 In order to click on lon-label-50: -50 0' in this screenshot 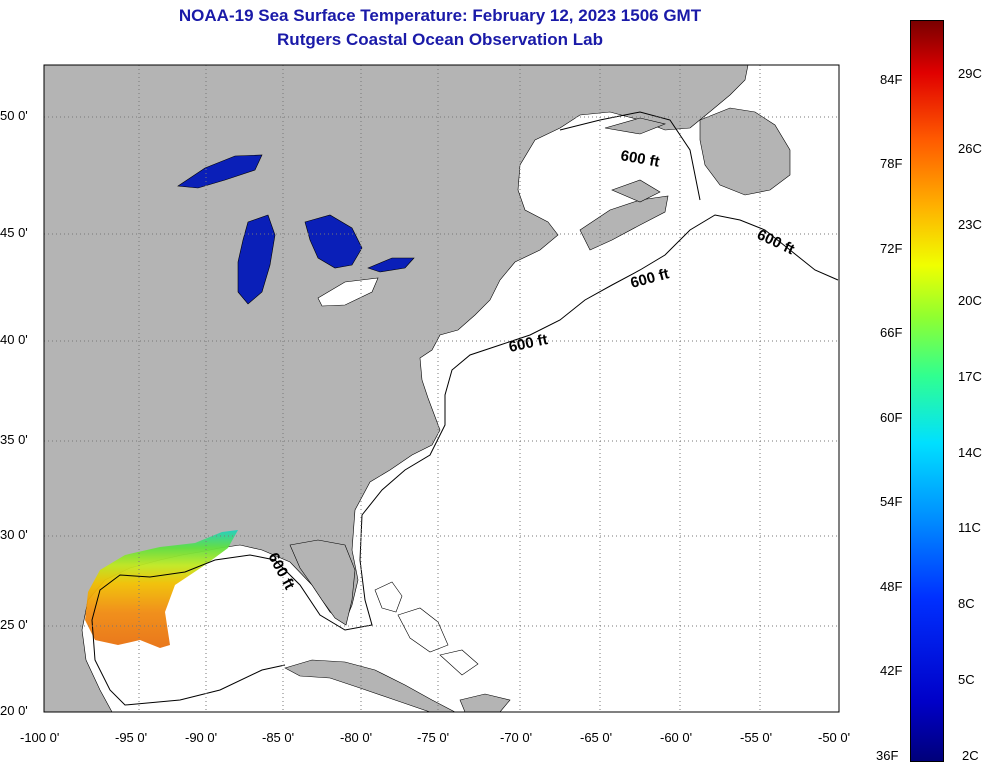, I will do `click(834, 737)`.